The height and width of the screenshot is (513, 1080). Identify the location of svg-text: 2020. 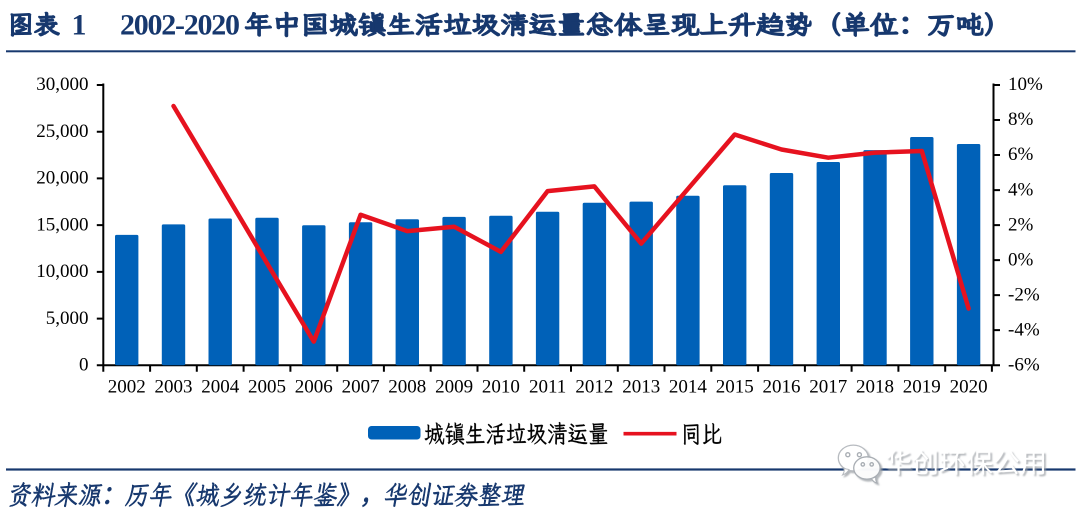
(969, 387).